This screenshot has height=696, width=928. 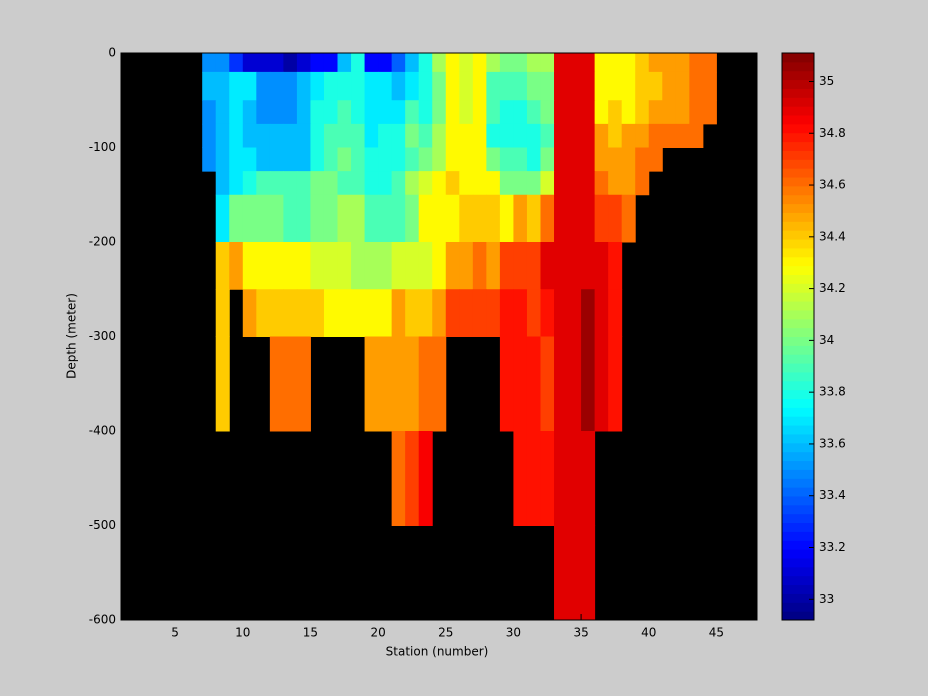 I want to click on colorbar-frame, so click(x=798, y=336).